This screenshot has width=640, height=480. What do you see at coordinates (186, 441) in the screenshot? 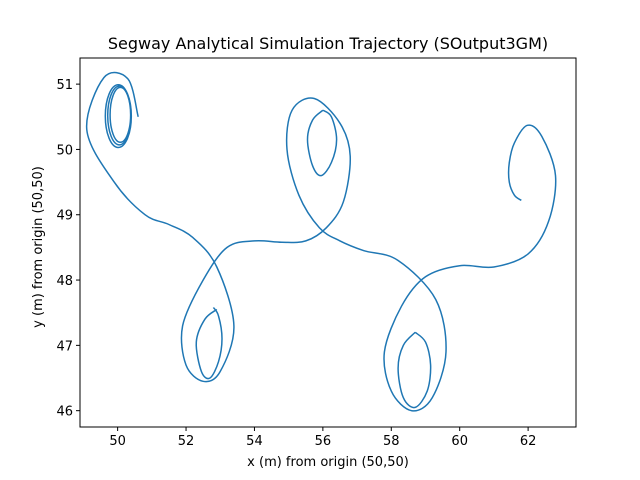
I see `x-tick-label: 52` at bounding box center [186, 441].